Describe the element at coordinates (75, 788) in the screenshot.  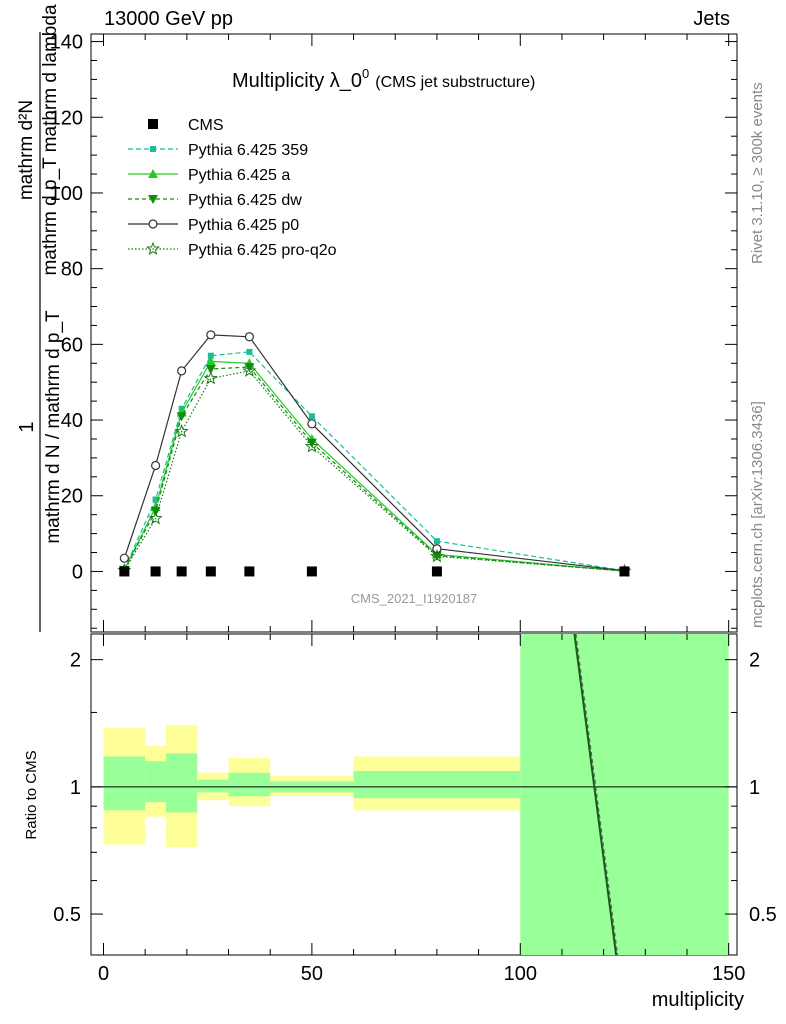
I see `ratio-y-tick-label-1: 1` at that location.